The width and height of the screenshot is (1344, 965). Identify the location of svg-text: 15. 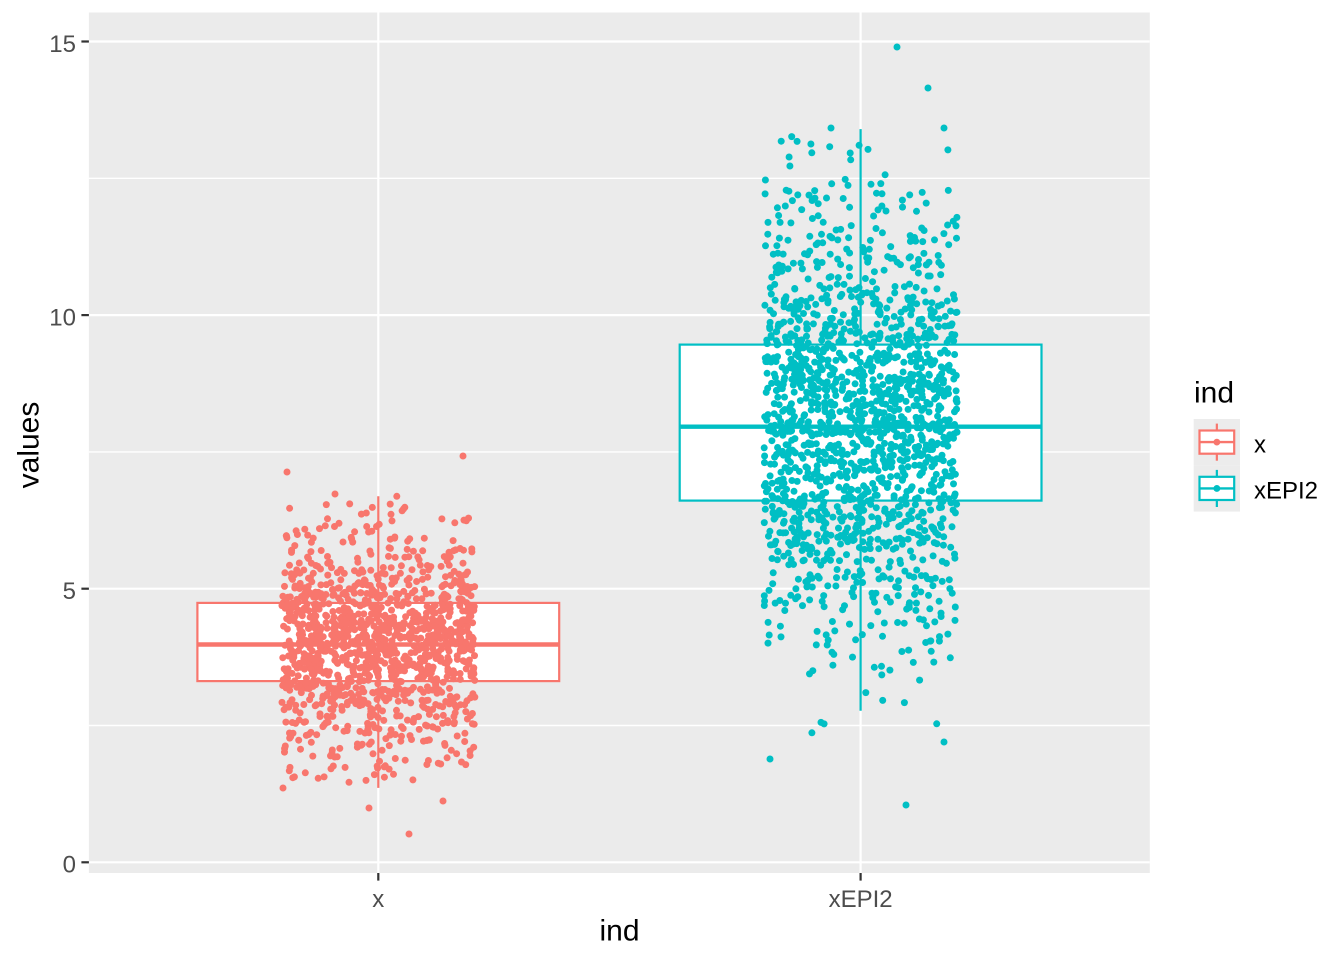
(62, 44).